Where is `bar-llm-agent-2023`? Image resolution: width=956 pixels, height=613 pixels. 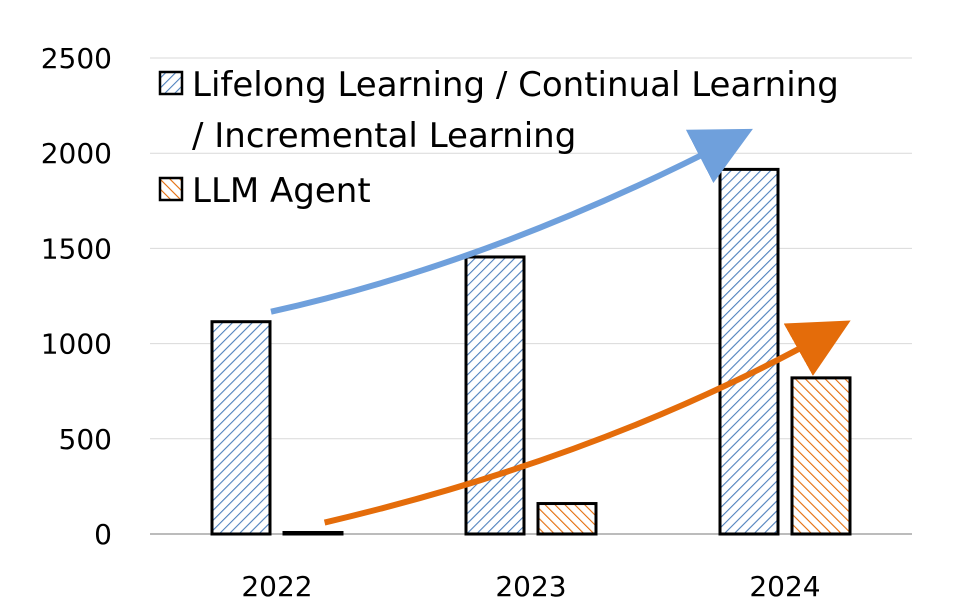 bar-llm-agent-2023 is located at coordinates (567, 519).